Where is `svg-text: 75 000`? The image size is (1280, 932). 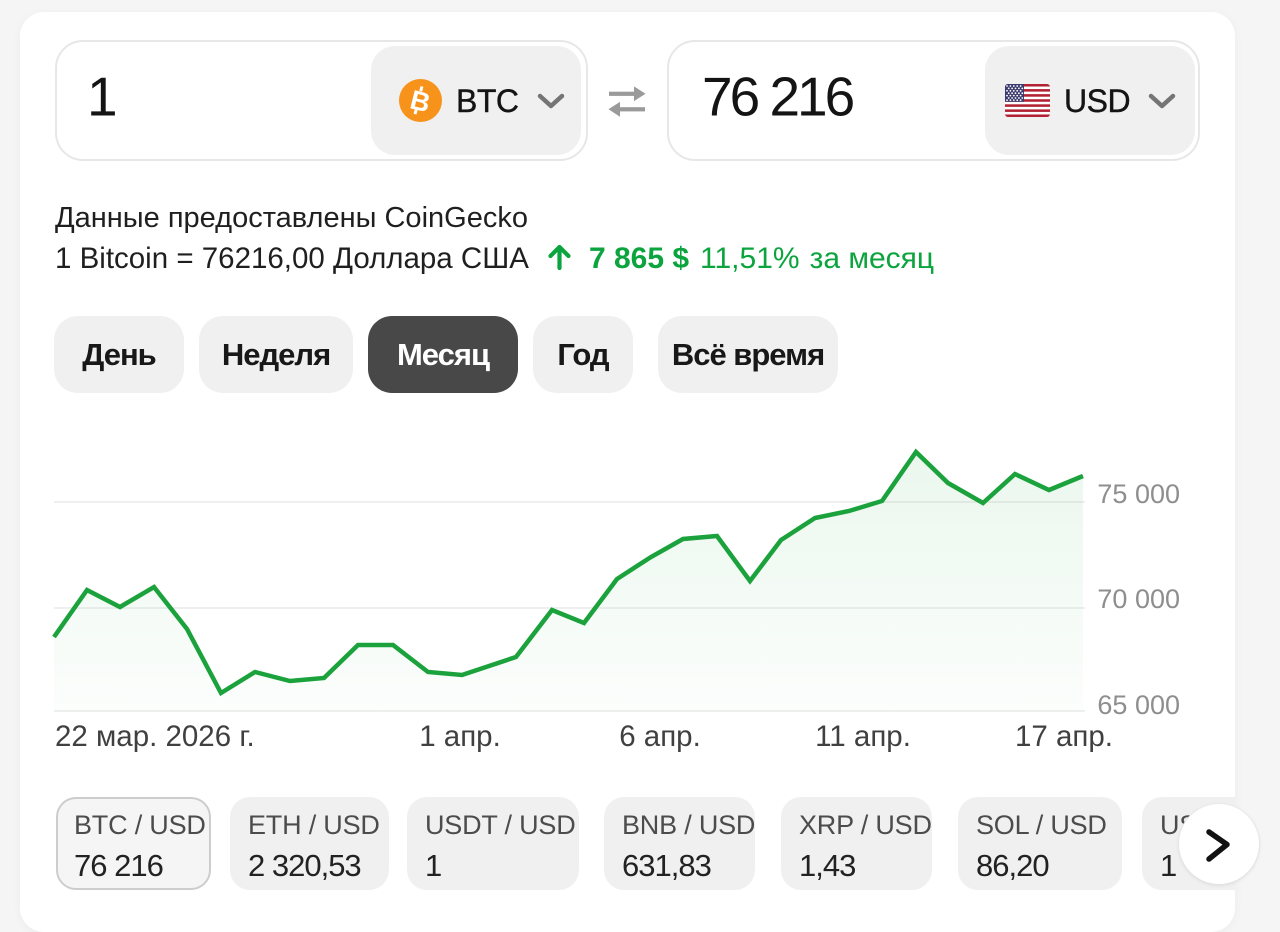
svg-text: 75 000 is located at coordinates (1138, 494).